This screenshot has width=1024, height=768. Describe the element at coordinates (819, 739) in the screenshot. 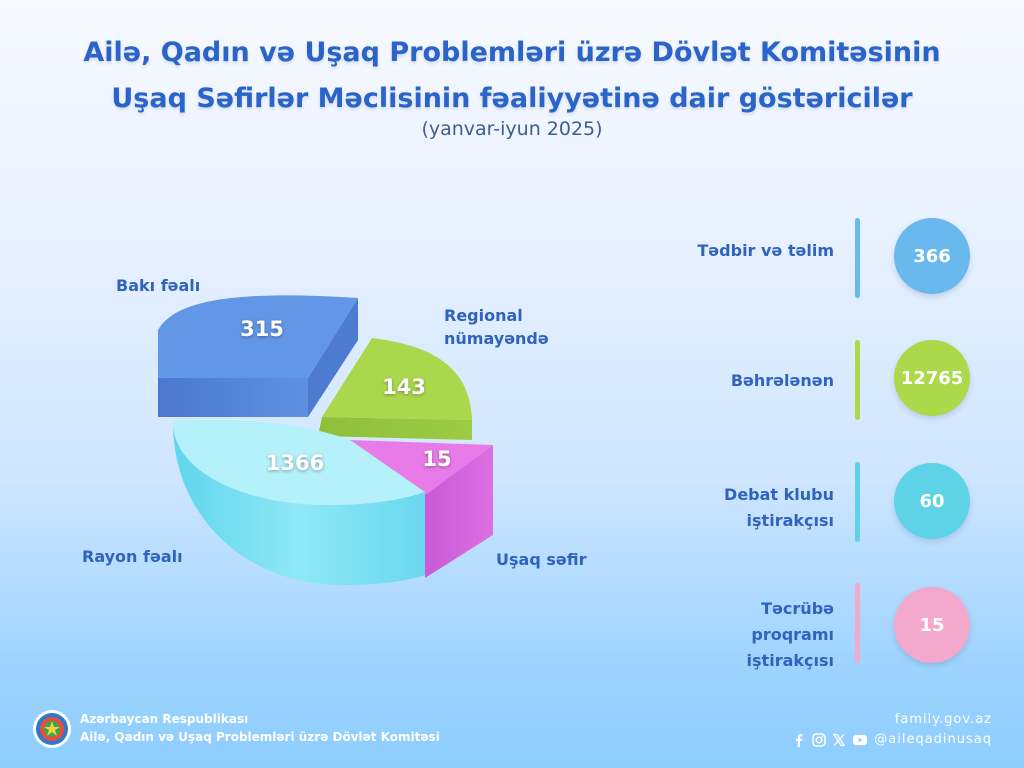

I see `instagram-icon` at that location.